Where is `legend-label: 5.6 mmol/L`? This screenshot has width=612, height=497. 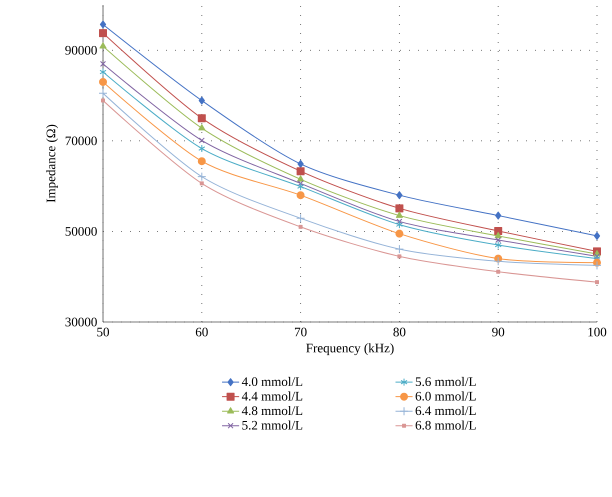
legend-label: 5.6 mmol/L is located at coordinates (446, 381).